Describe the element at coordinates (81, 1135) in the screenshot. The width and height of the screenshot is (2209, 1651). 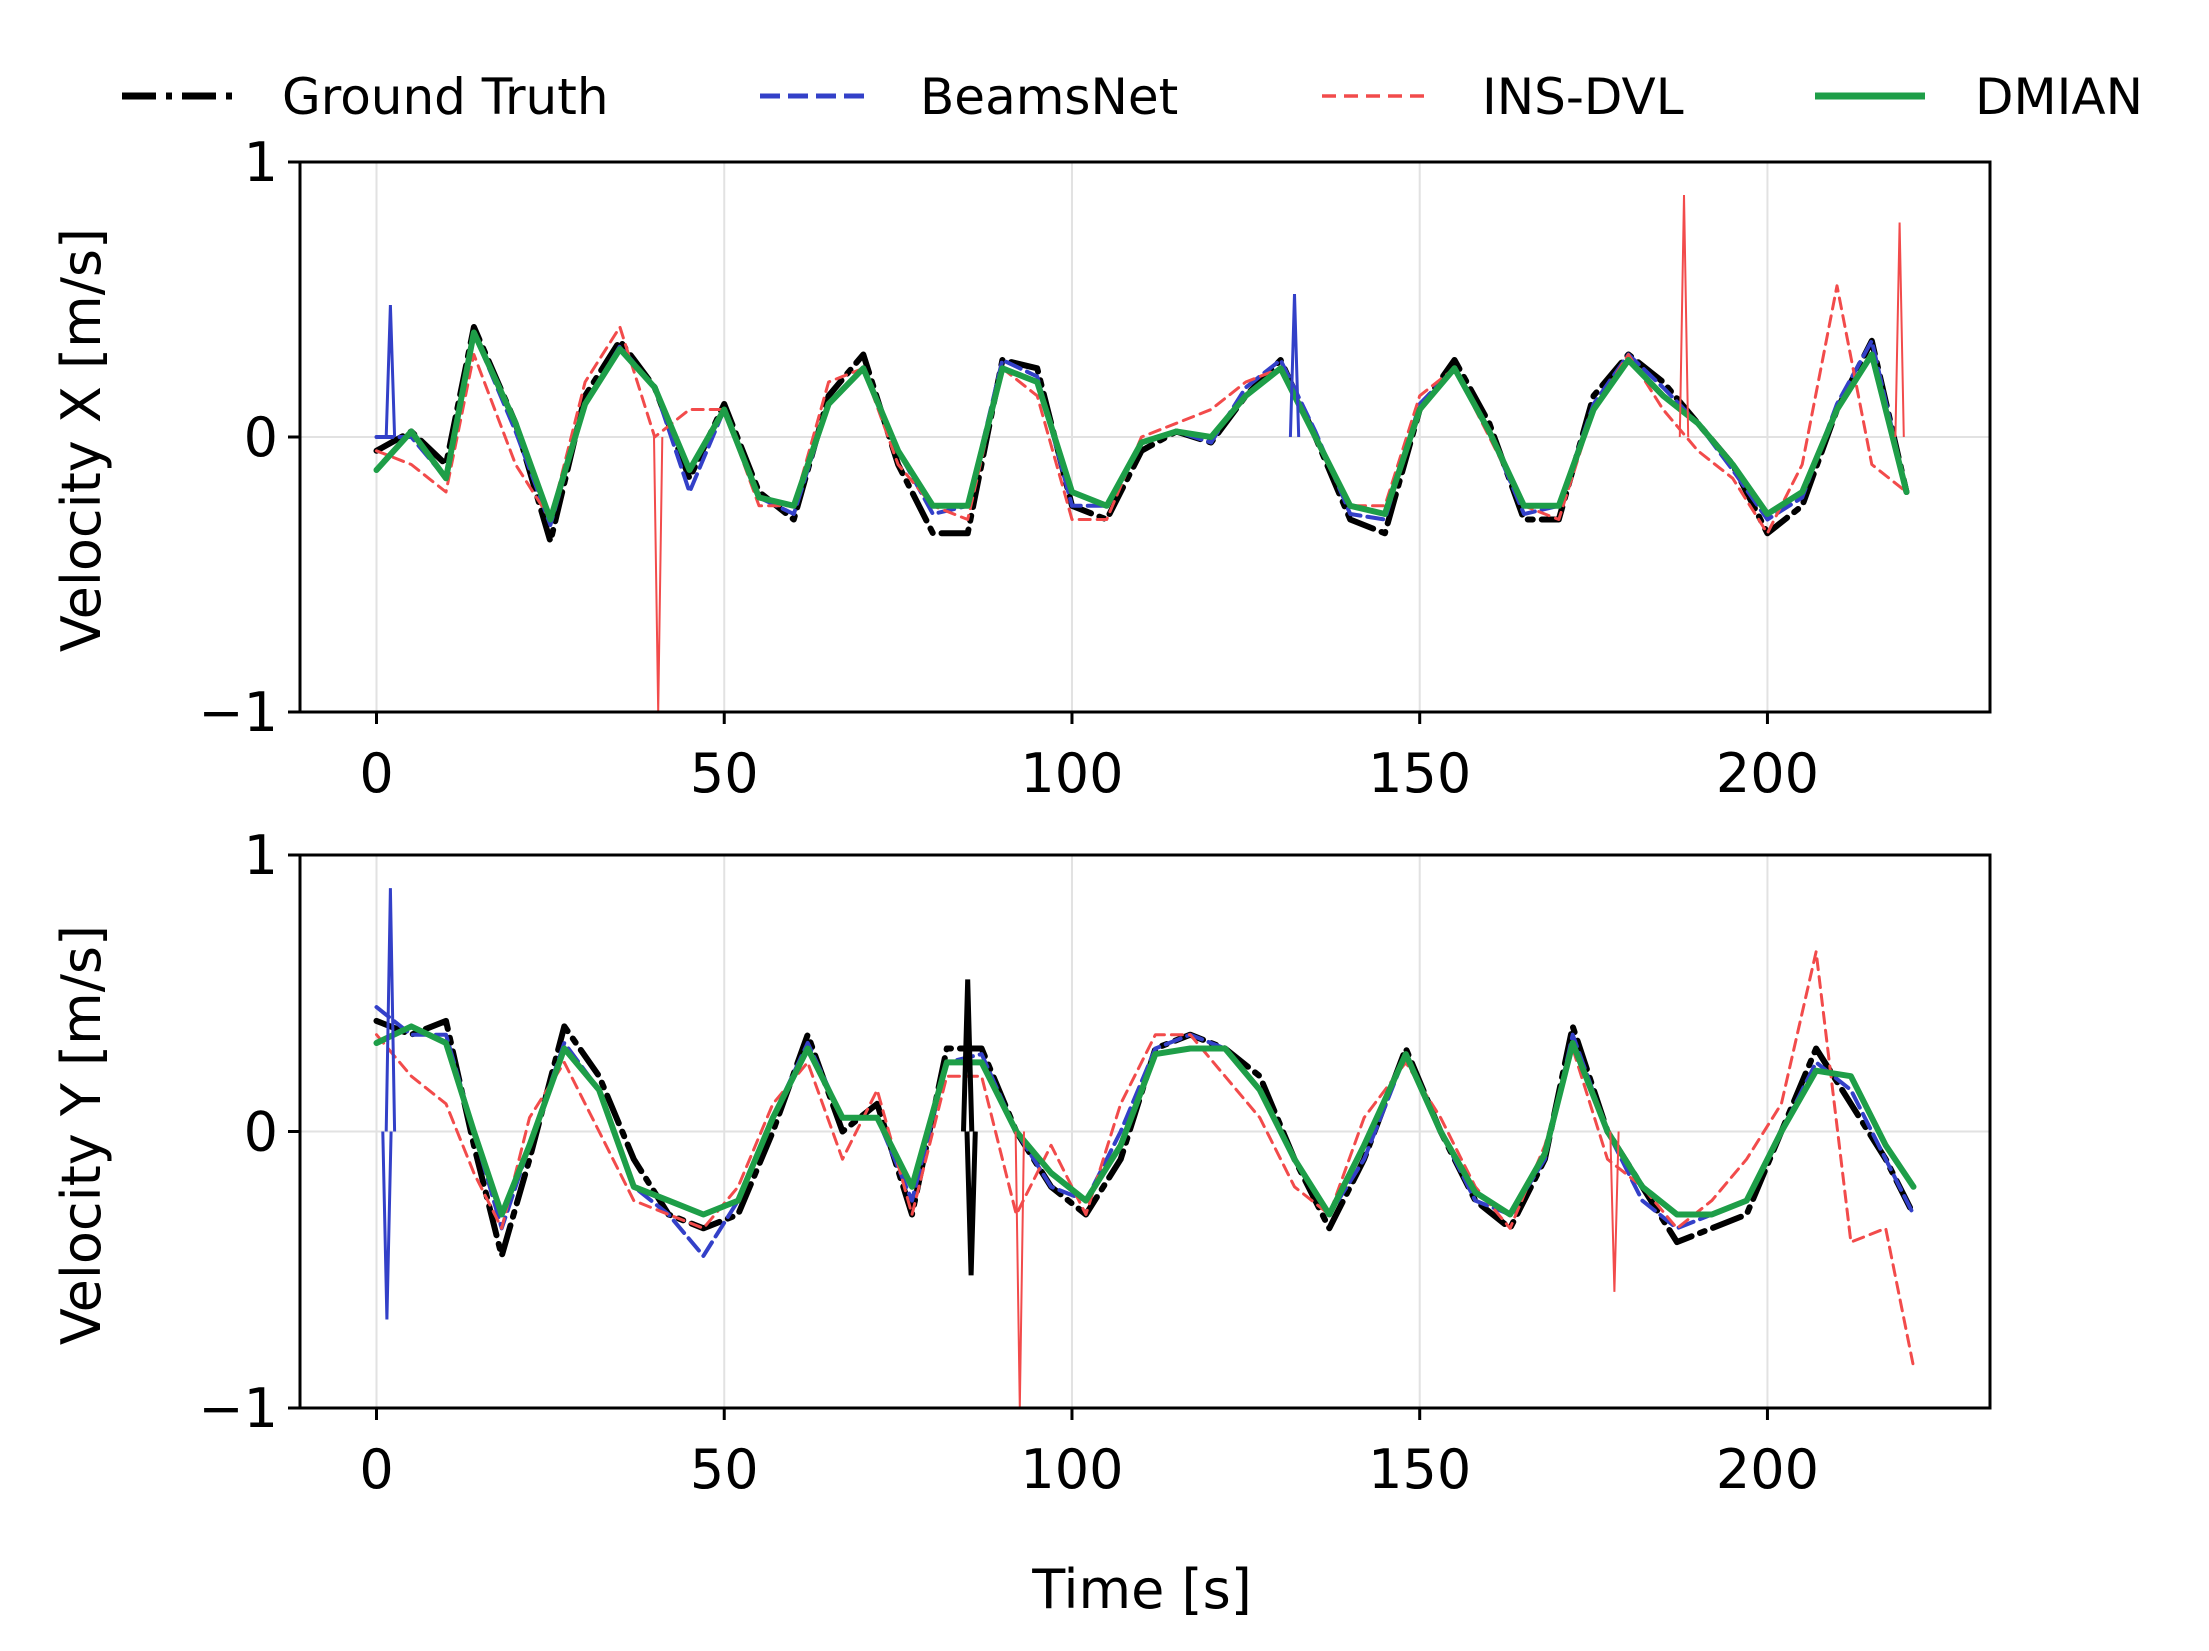
I see `y-axis-label: Velocity Y [m/s]` at that location.